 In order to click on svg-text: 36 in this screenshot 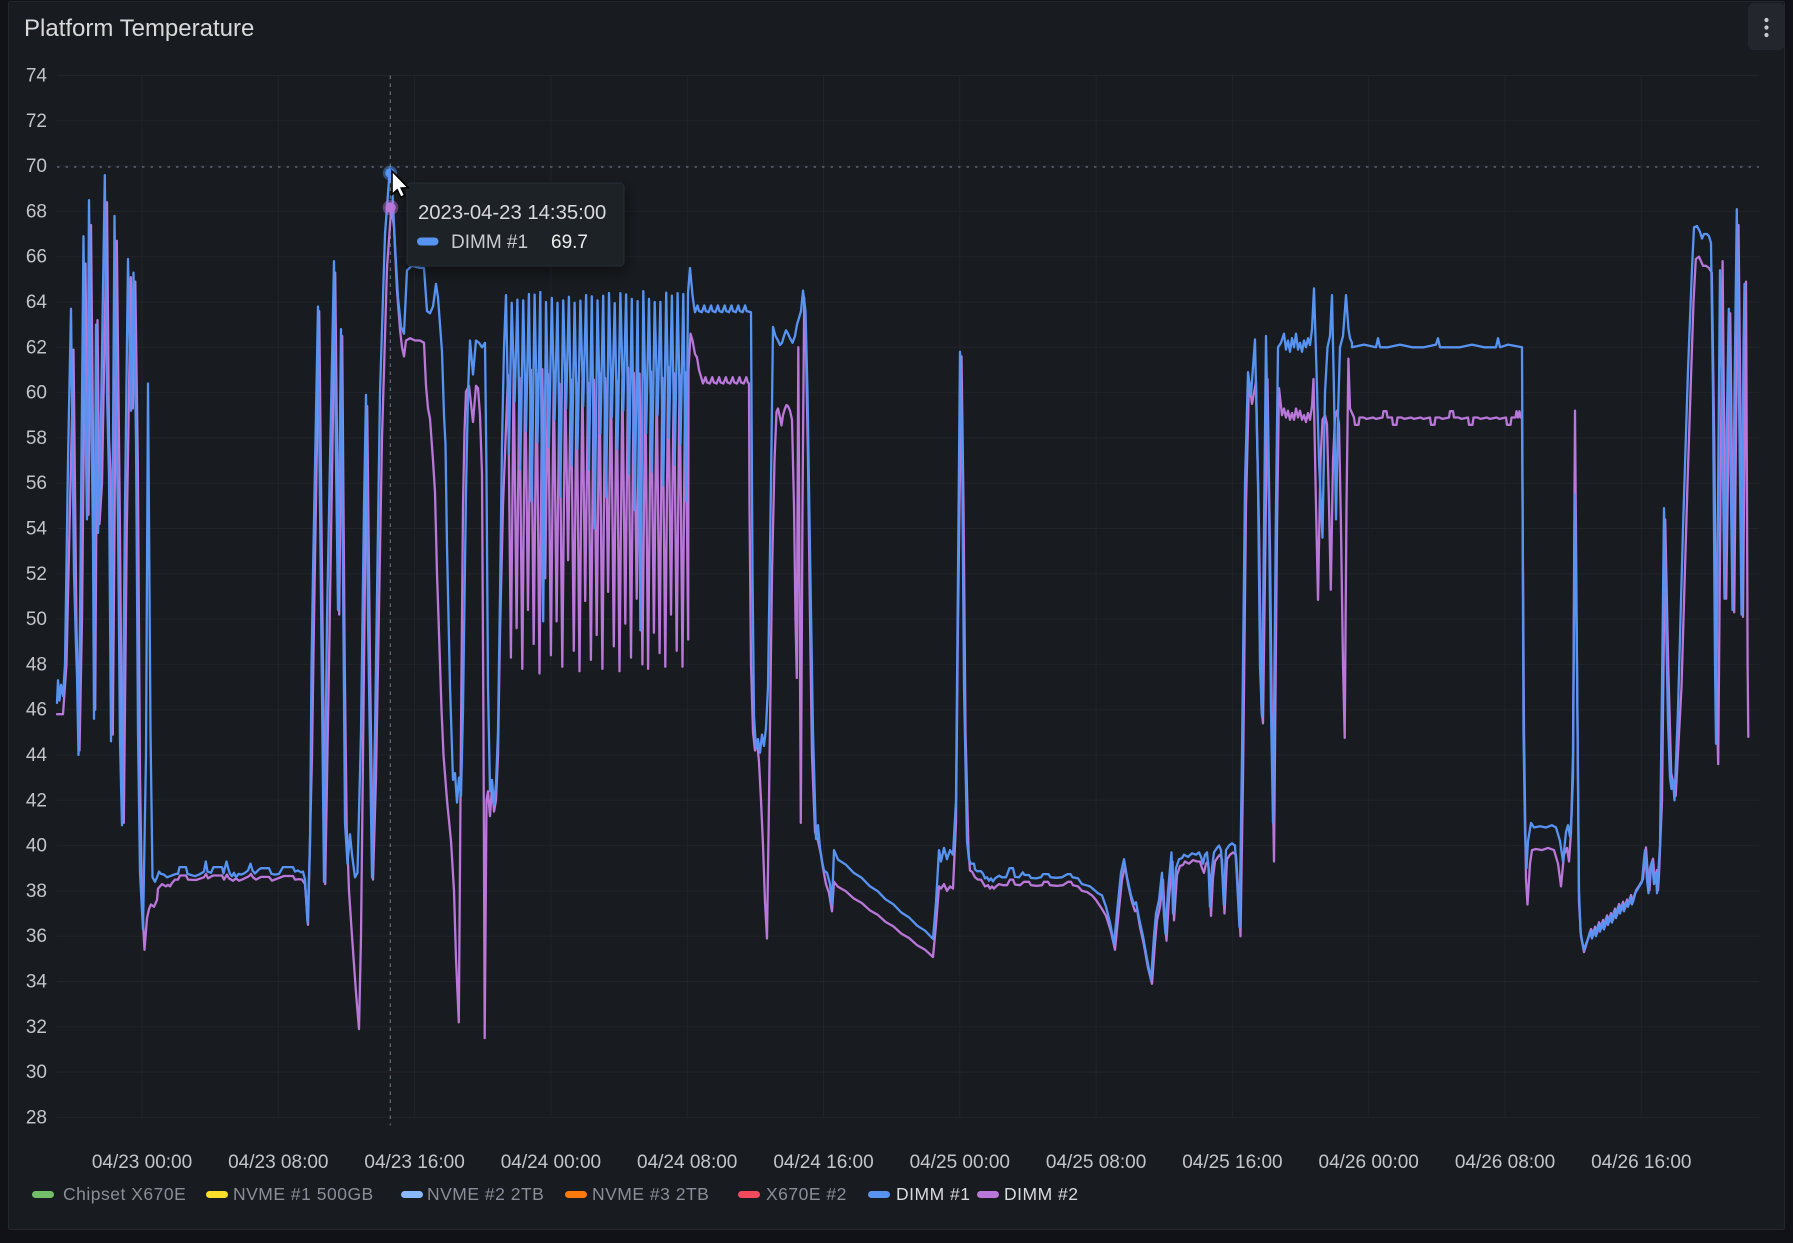, I will do `click(36, 936)`.